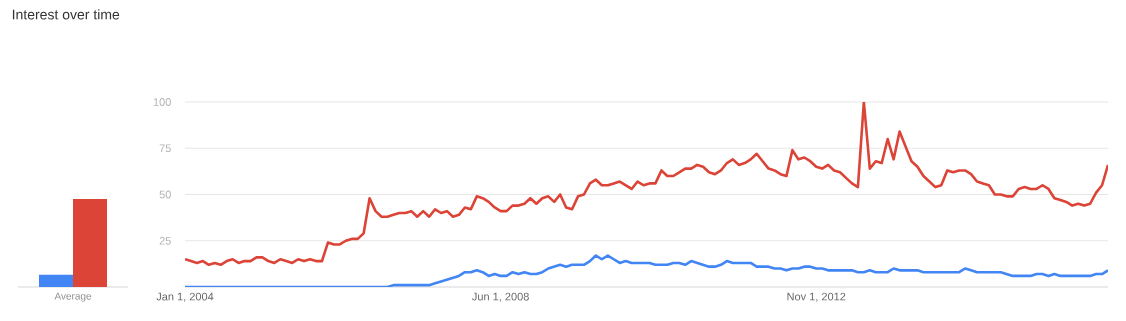 The image size is (1126, 321). Describe the element at coordinates (165, 240) in the screenshot. I see `y-tick-label: 25` at that location.